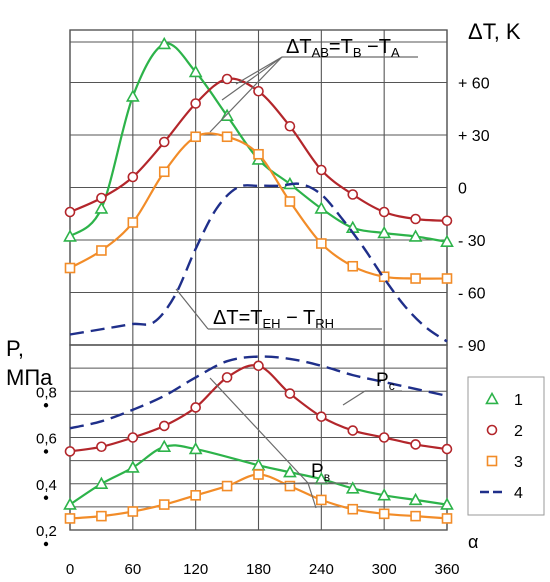 This screenshot has height=582, width=550. Describe the element at coordinates (15, 348) in the screenshot. I see `lower-ylabel-line1: P,` at that location.